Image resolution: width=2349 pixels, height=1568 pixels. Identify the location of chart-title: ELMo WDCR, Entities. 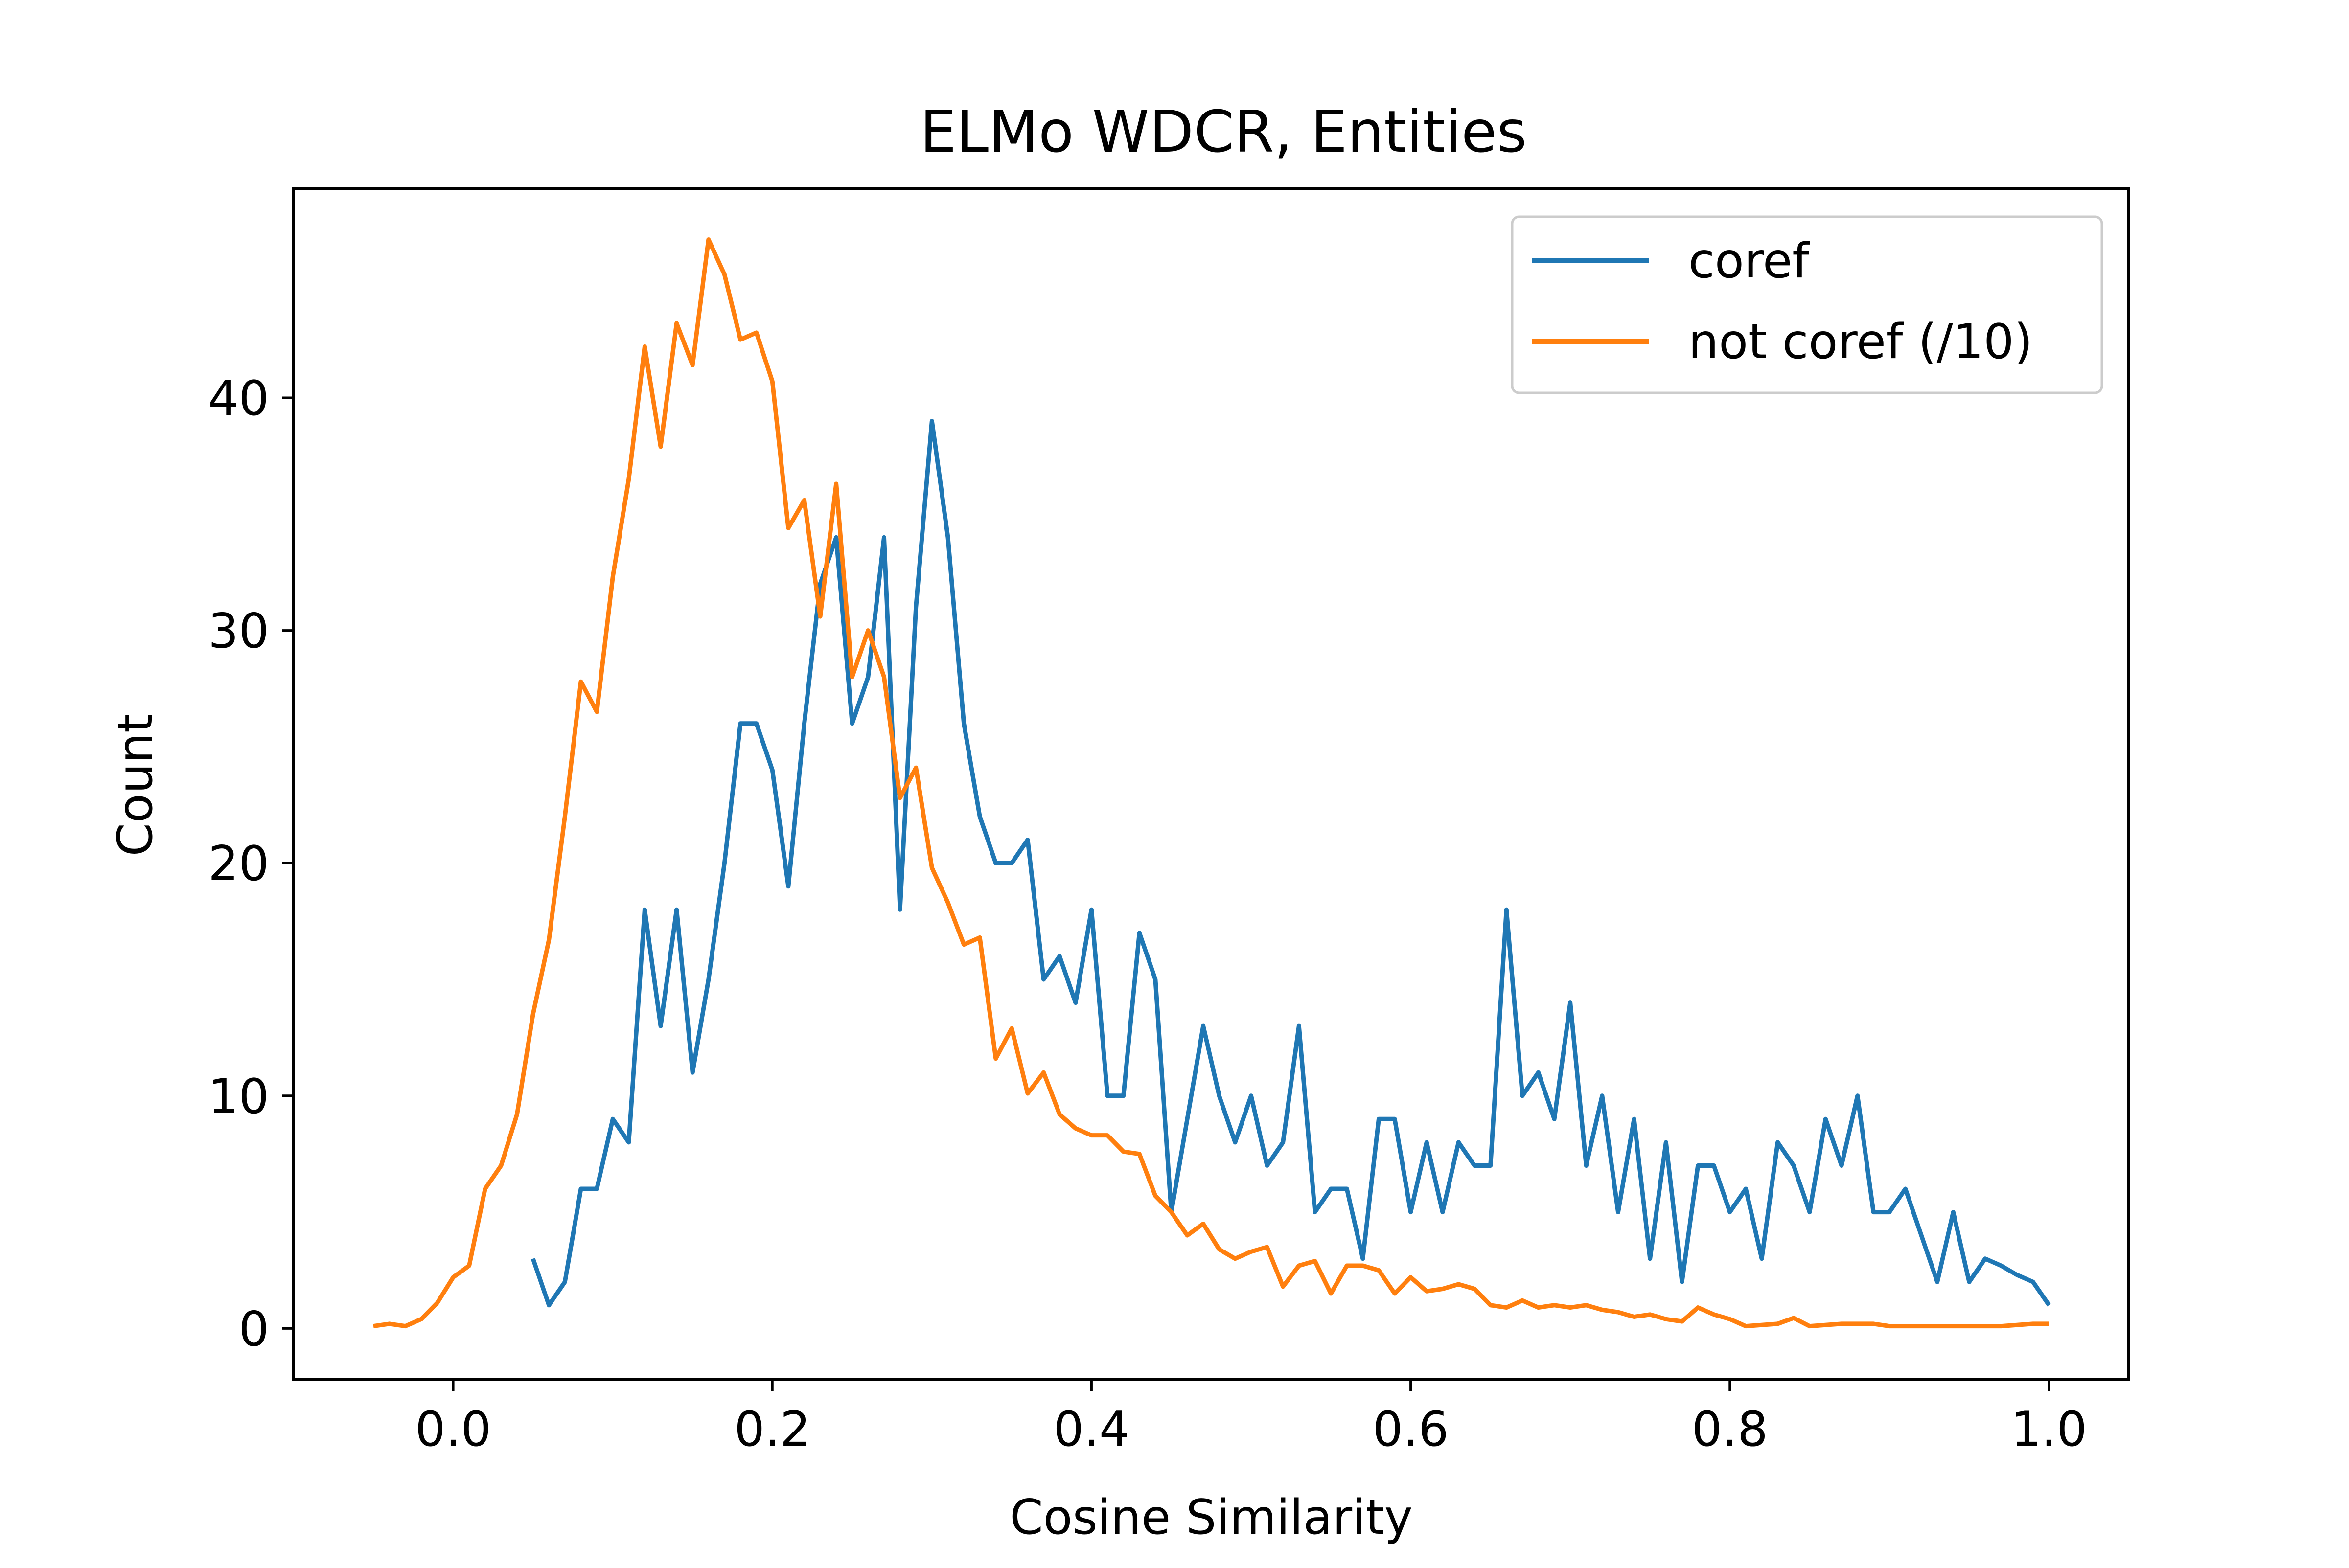
(1223, 131).